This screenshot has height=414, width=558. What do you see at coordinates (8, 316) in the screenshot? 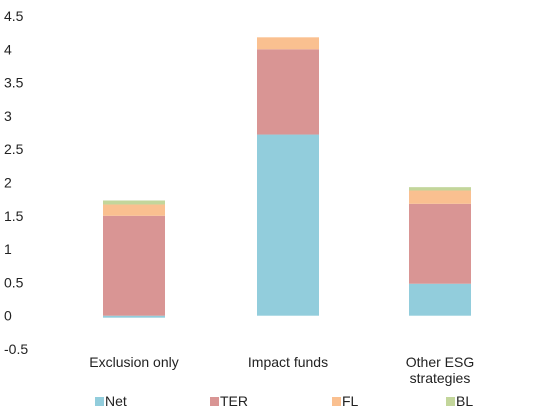
I see `y-tick-label: 0` at bounding box center [8, 316].